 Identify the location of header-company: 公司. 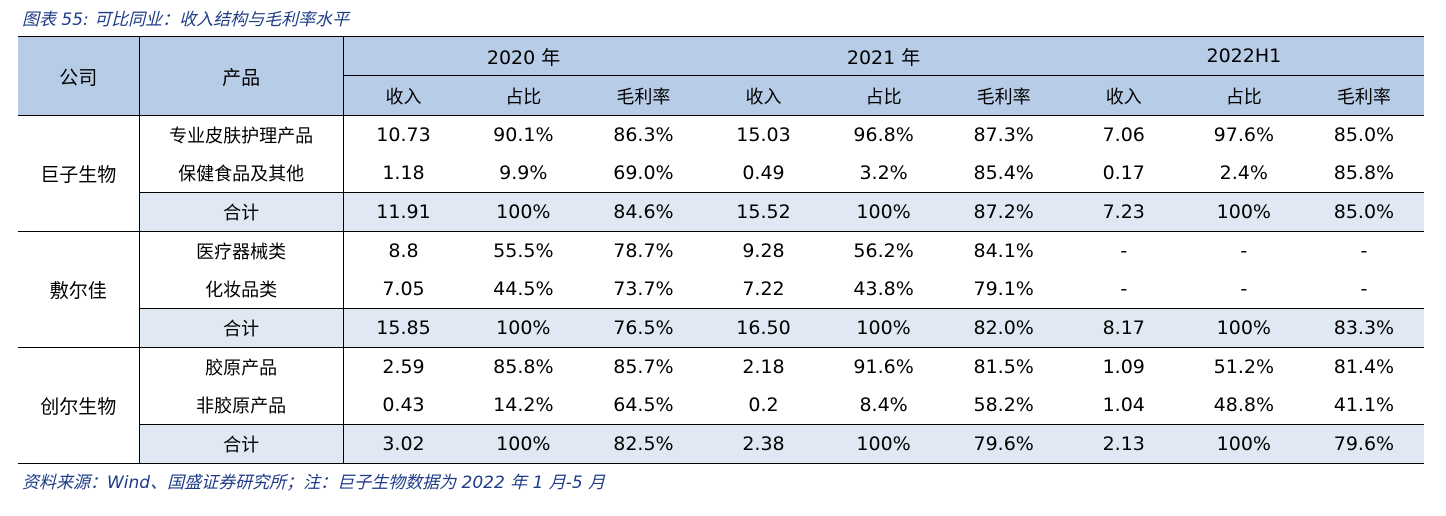
(79, 76).